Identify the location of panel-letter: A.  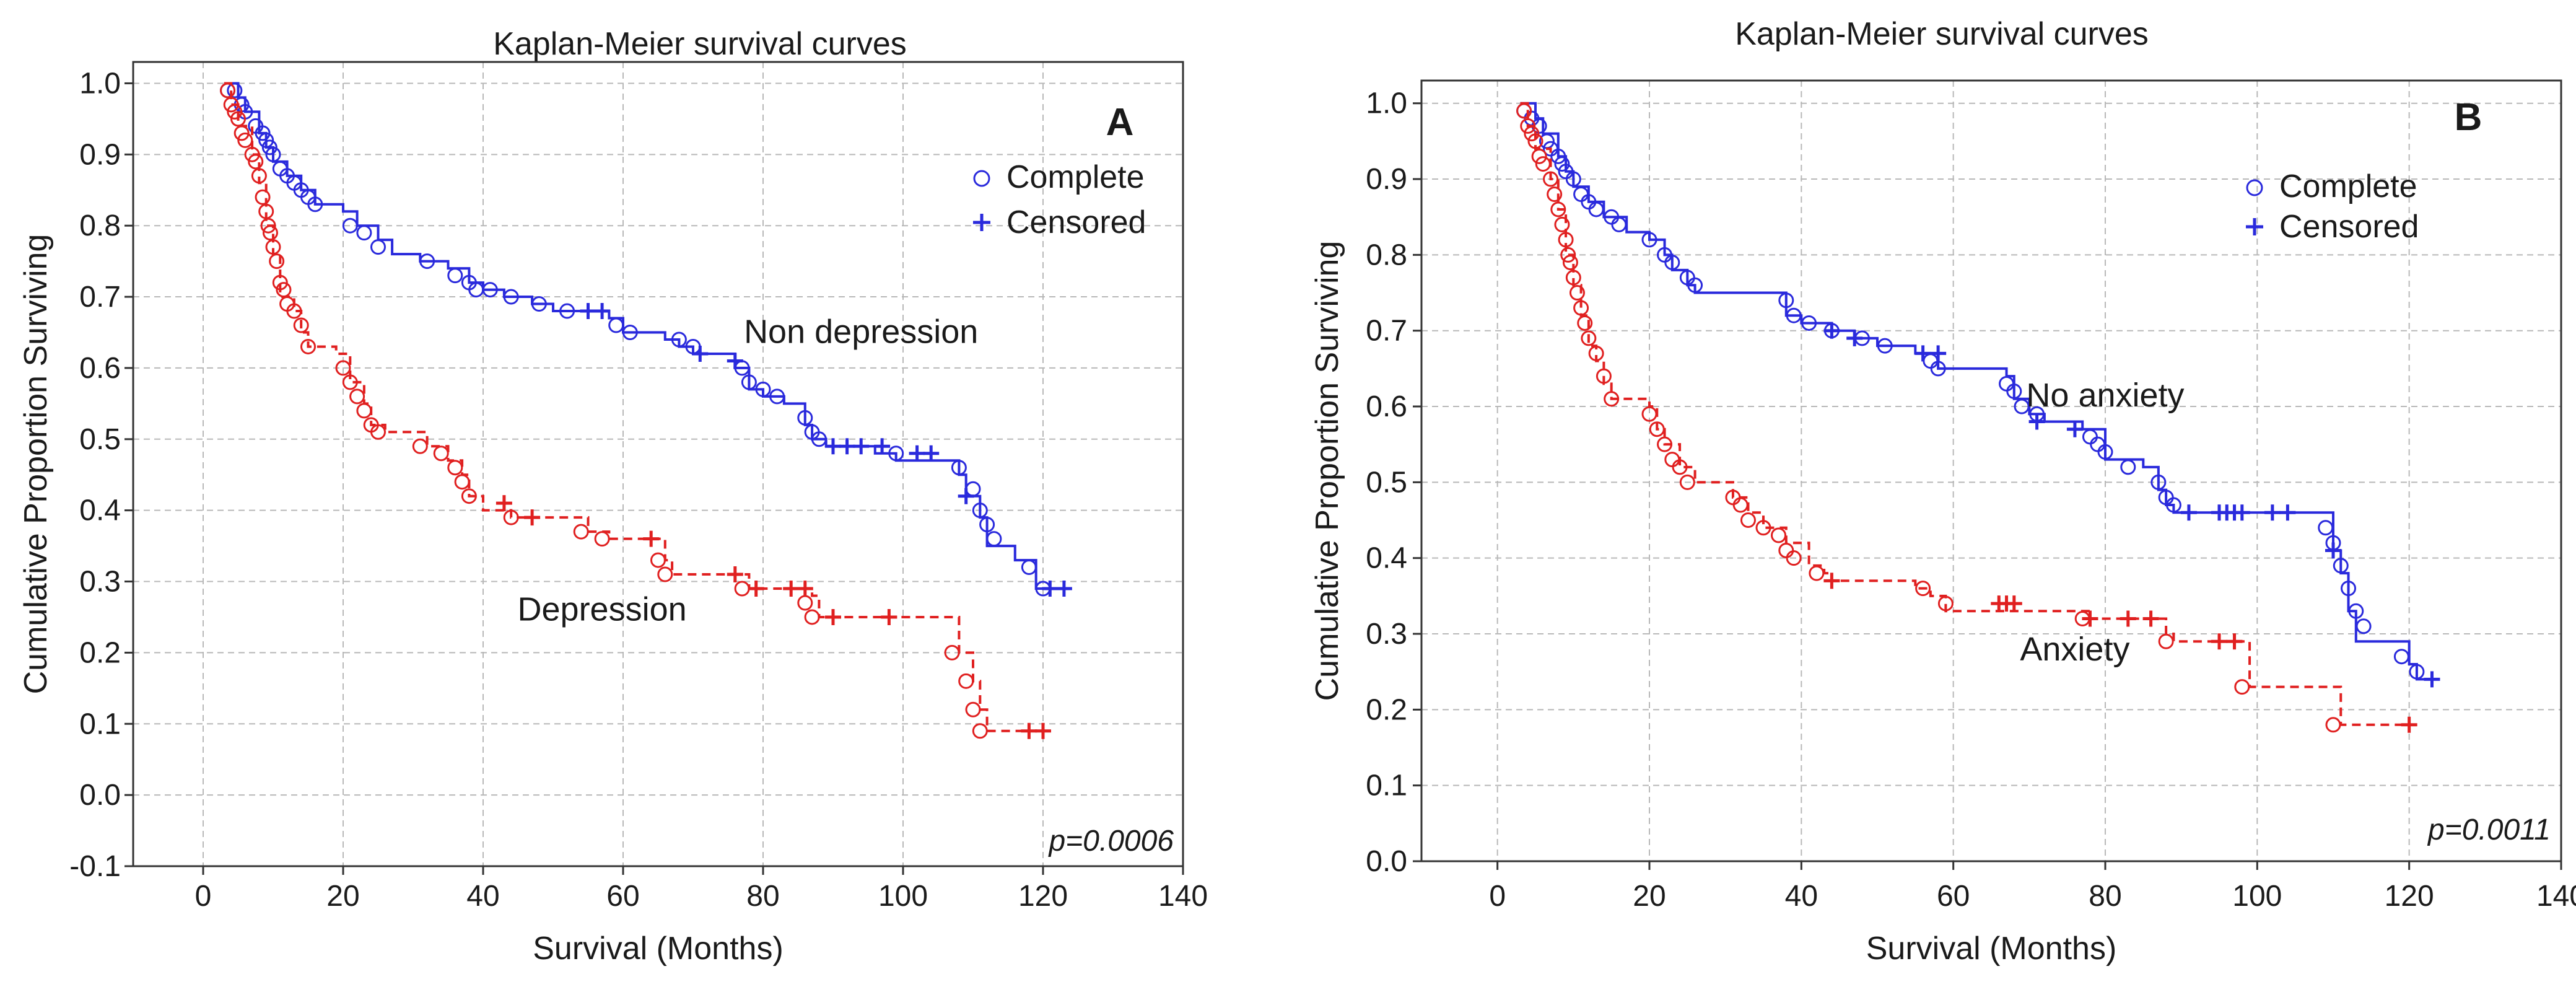
(1120, 122).